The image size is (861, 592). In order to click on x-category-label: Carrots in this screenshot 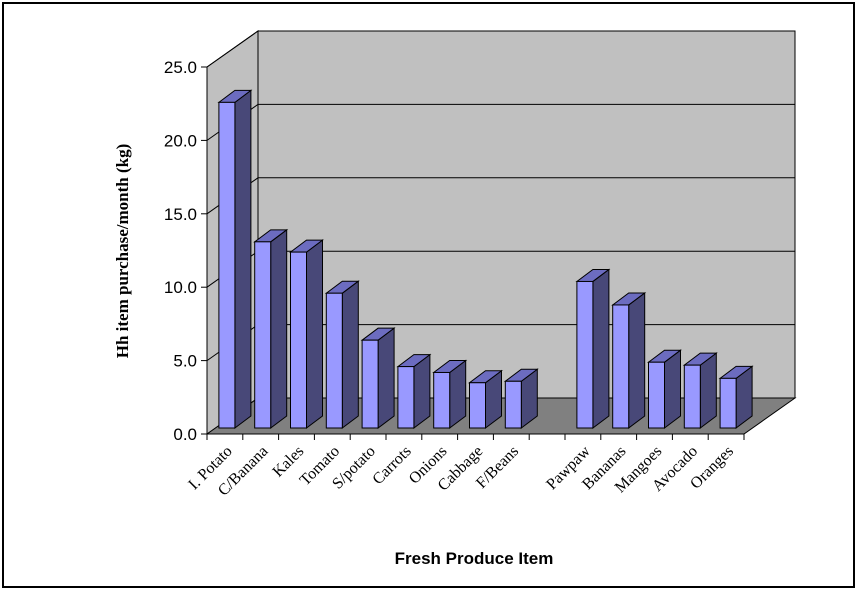, I will do `click(391, 465)`.